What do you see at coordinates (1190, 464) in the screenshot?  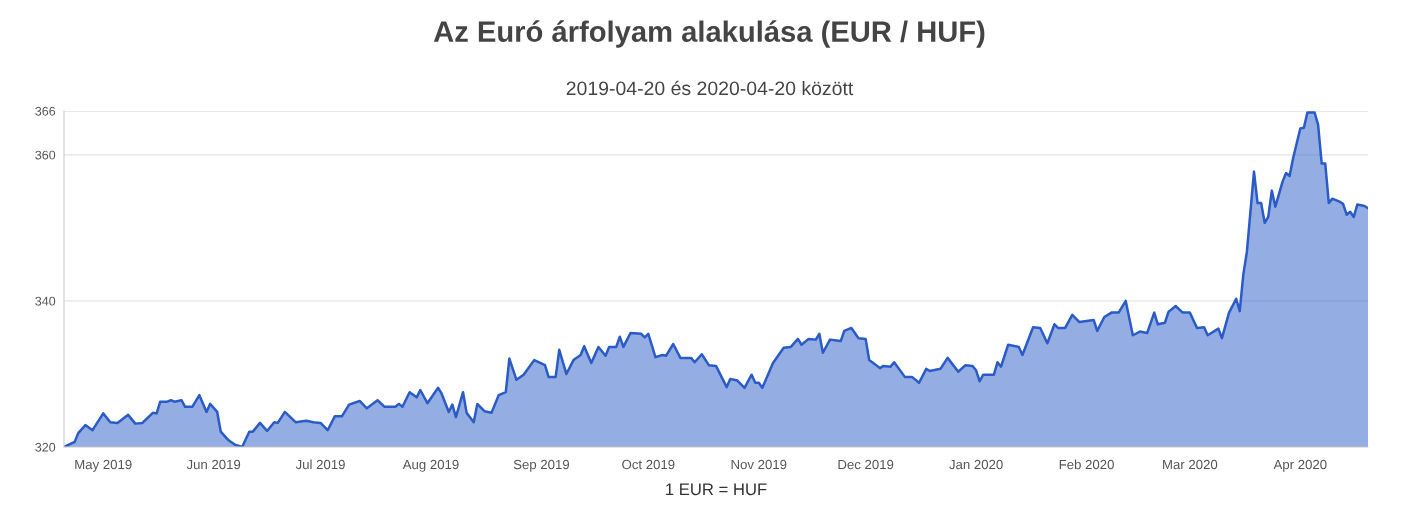 I see `x-tick-label: Mar 2020` at bounding box center [1190, 464].